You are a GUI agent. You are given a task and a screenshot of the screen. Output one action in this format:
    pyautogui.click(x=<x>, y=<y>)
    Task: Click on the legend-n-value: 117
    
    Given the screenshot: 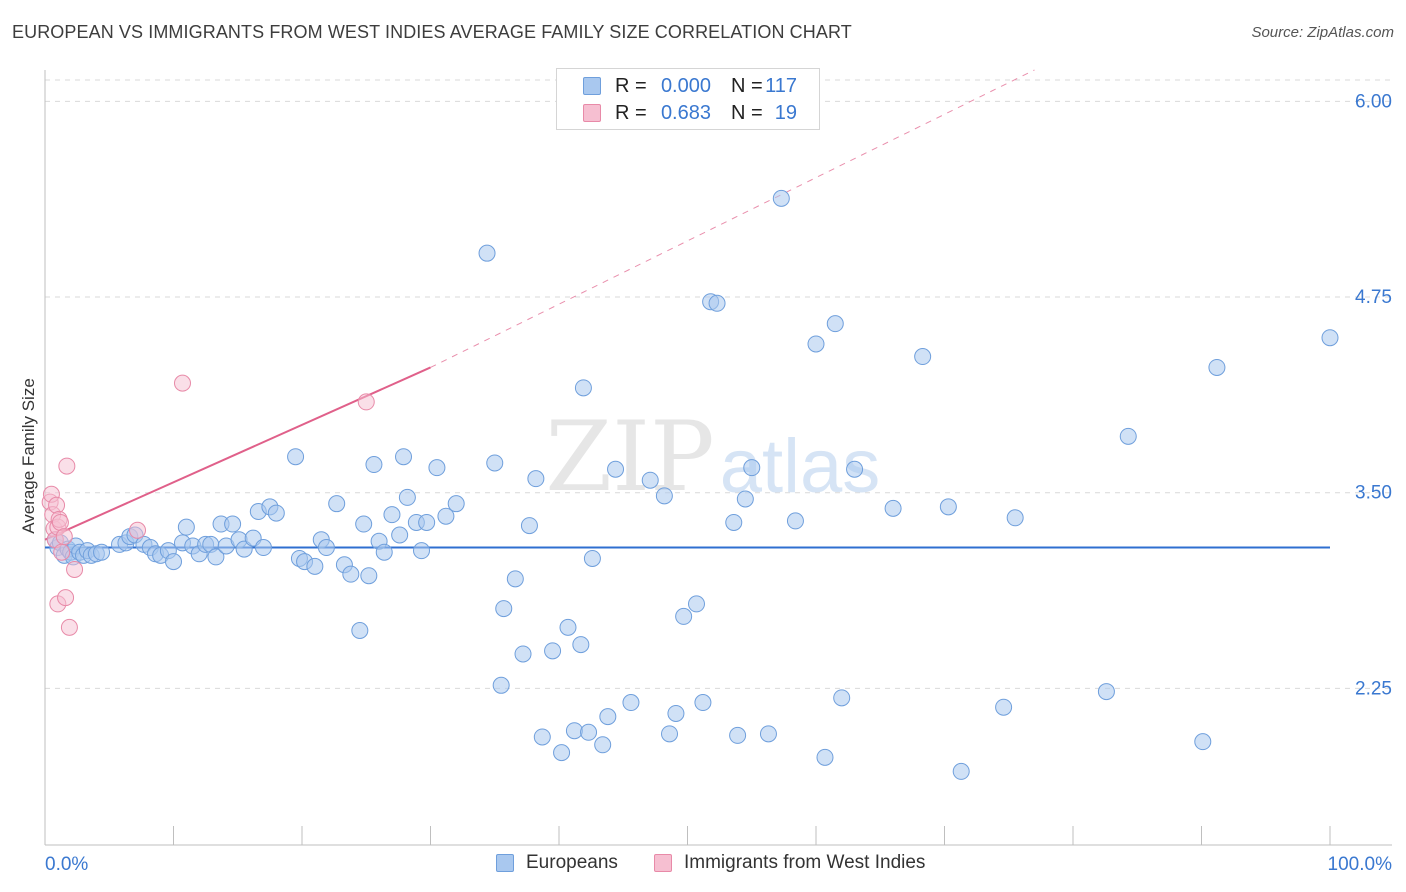 What is the action you would take?
    pyautogui.click(x=781, y=85)
    